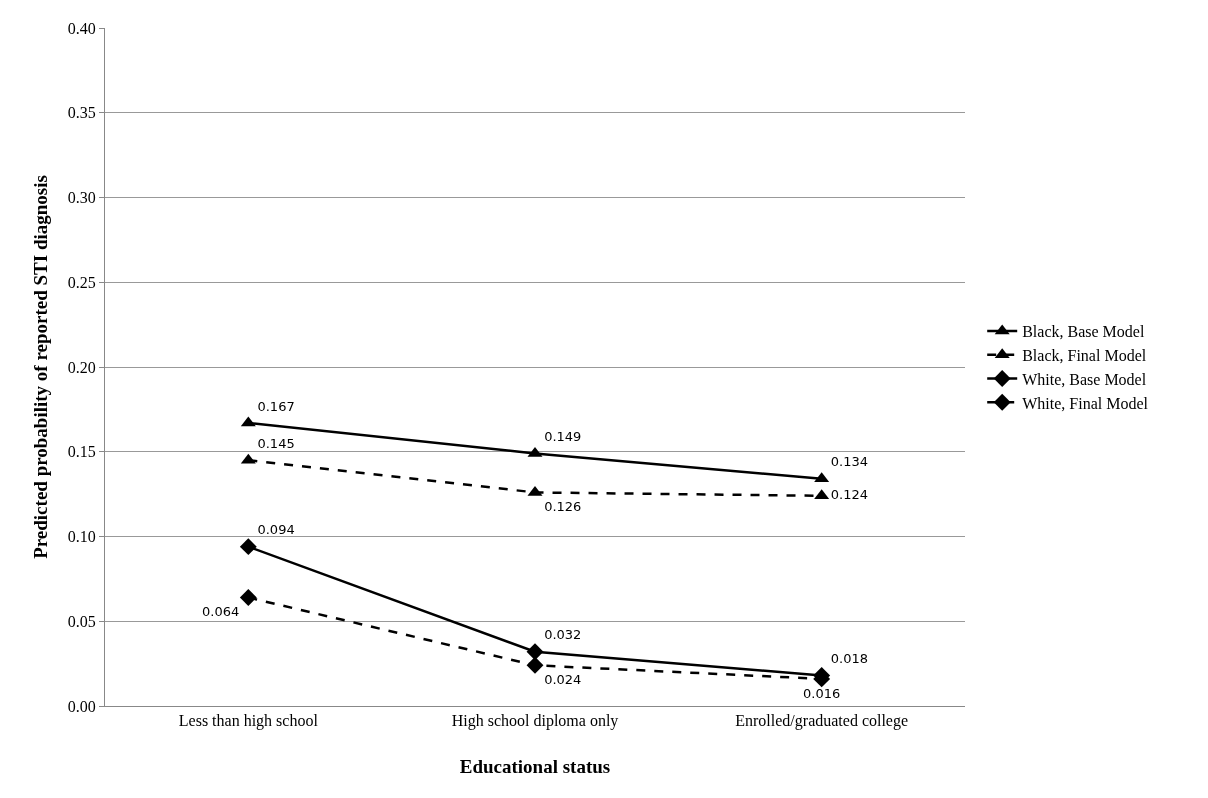 Image resolution: width=1208 pixels, height=798 pixels. What do you see at coordinates (1084, 355) in the screenshot?
I see `legend-label: Black, Final Model` at bounding box center [1084, 355].